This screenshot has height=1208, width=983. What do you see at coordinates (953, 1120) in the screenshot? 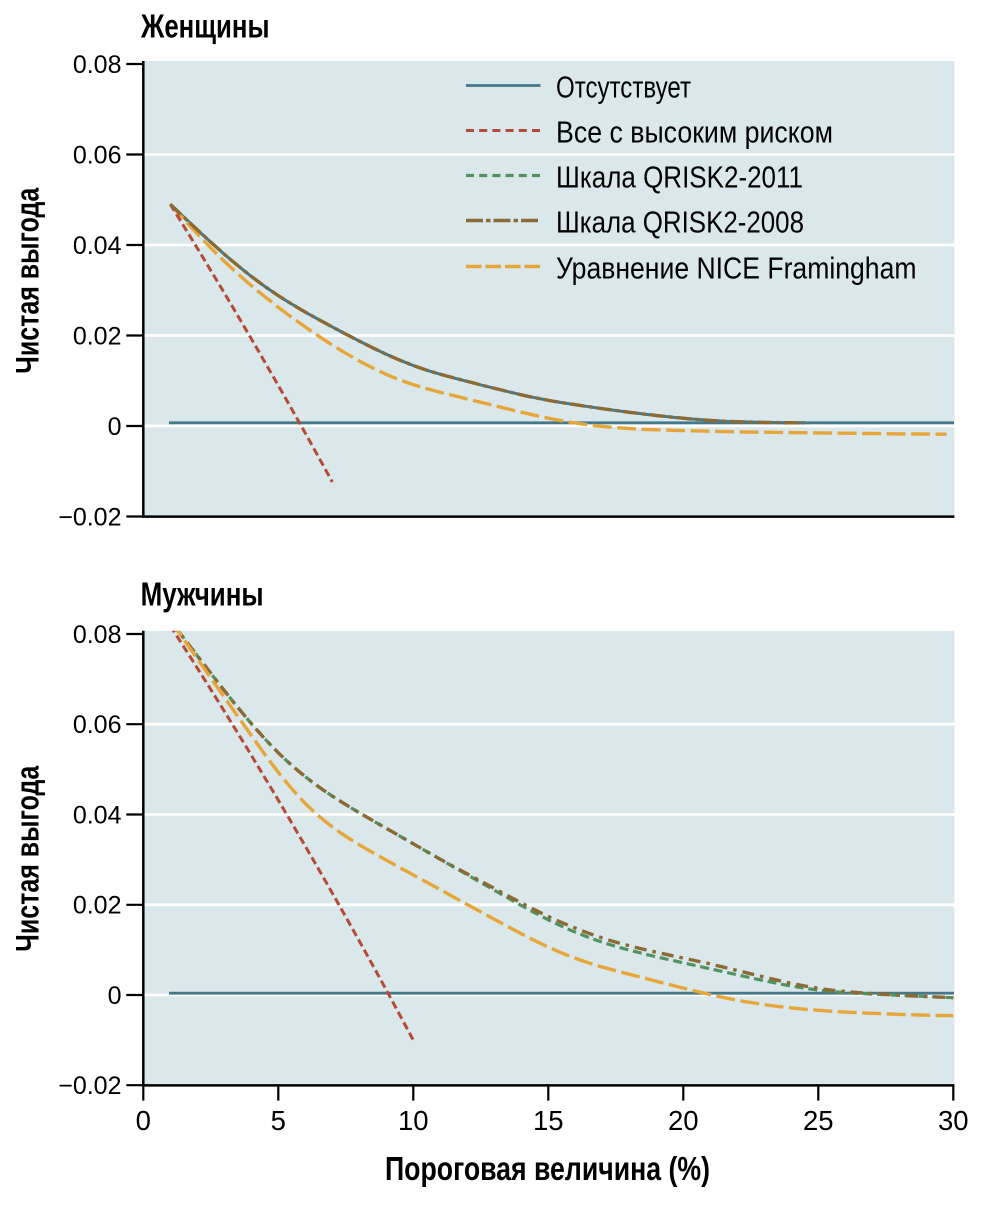
I see `svg-text: 30` at bounding box center [953, 1120].